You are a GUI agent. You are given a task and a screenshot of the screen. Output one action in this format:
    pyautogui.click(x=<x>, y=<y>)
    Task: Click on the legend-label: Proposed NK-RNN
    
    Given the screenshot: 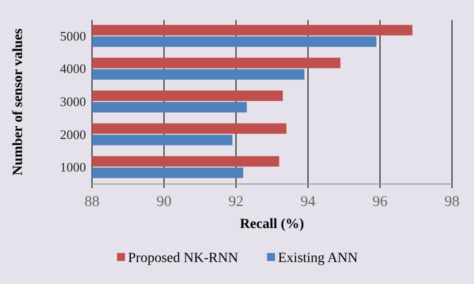 What is the action you would take?
    pyautogui.click(x=183, y=258)
    